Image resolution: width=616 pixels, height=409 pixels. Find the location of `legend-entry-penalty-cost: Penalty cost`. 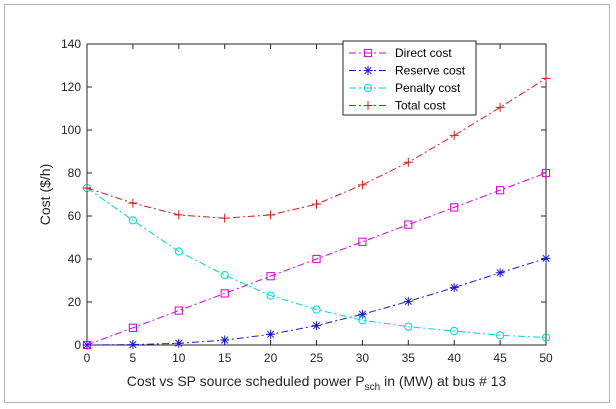

legend-entry-penalty-cost: Penalty cost is located at coordinates (405, 88).